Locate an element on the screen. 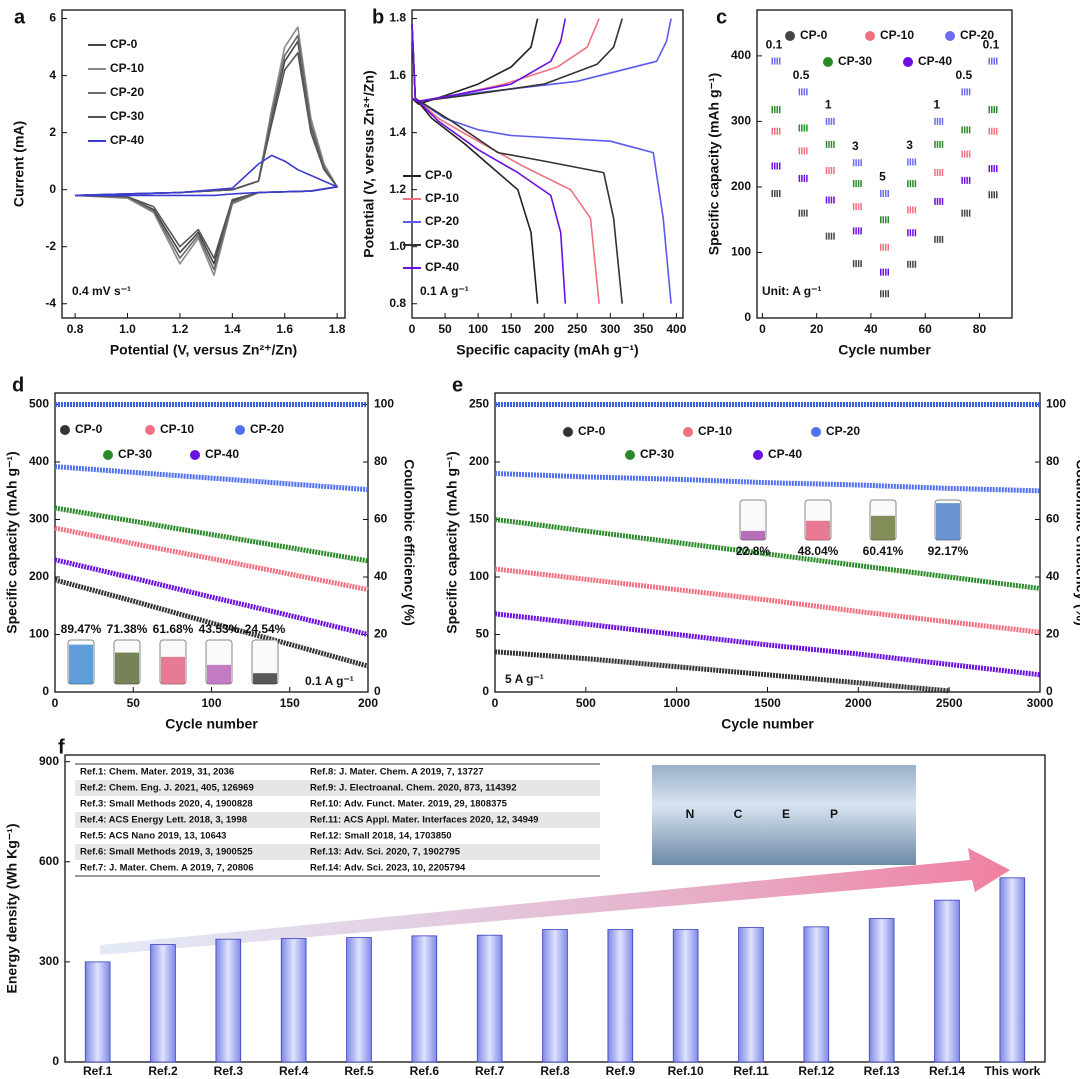  ref-row-bg is located at coordinates (337, 820).